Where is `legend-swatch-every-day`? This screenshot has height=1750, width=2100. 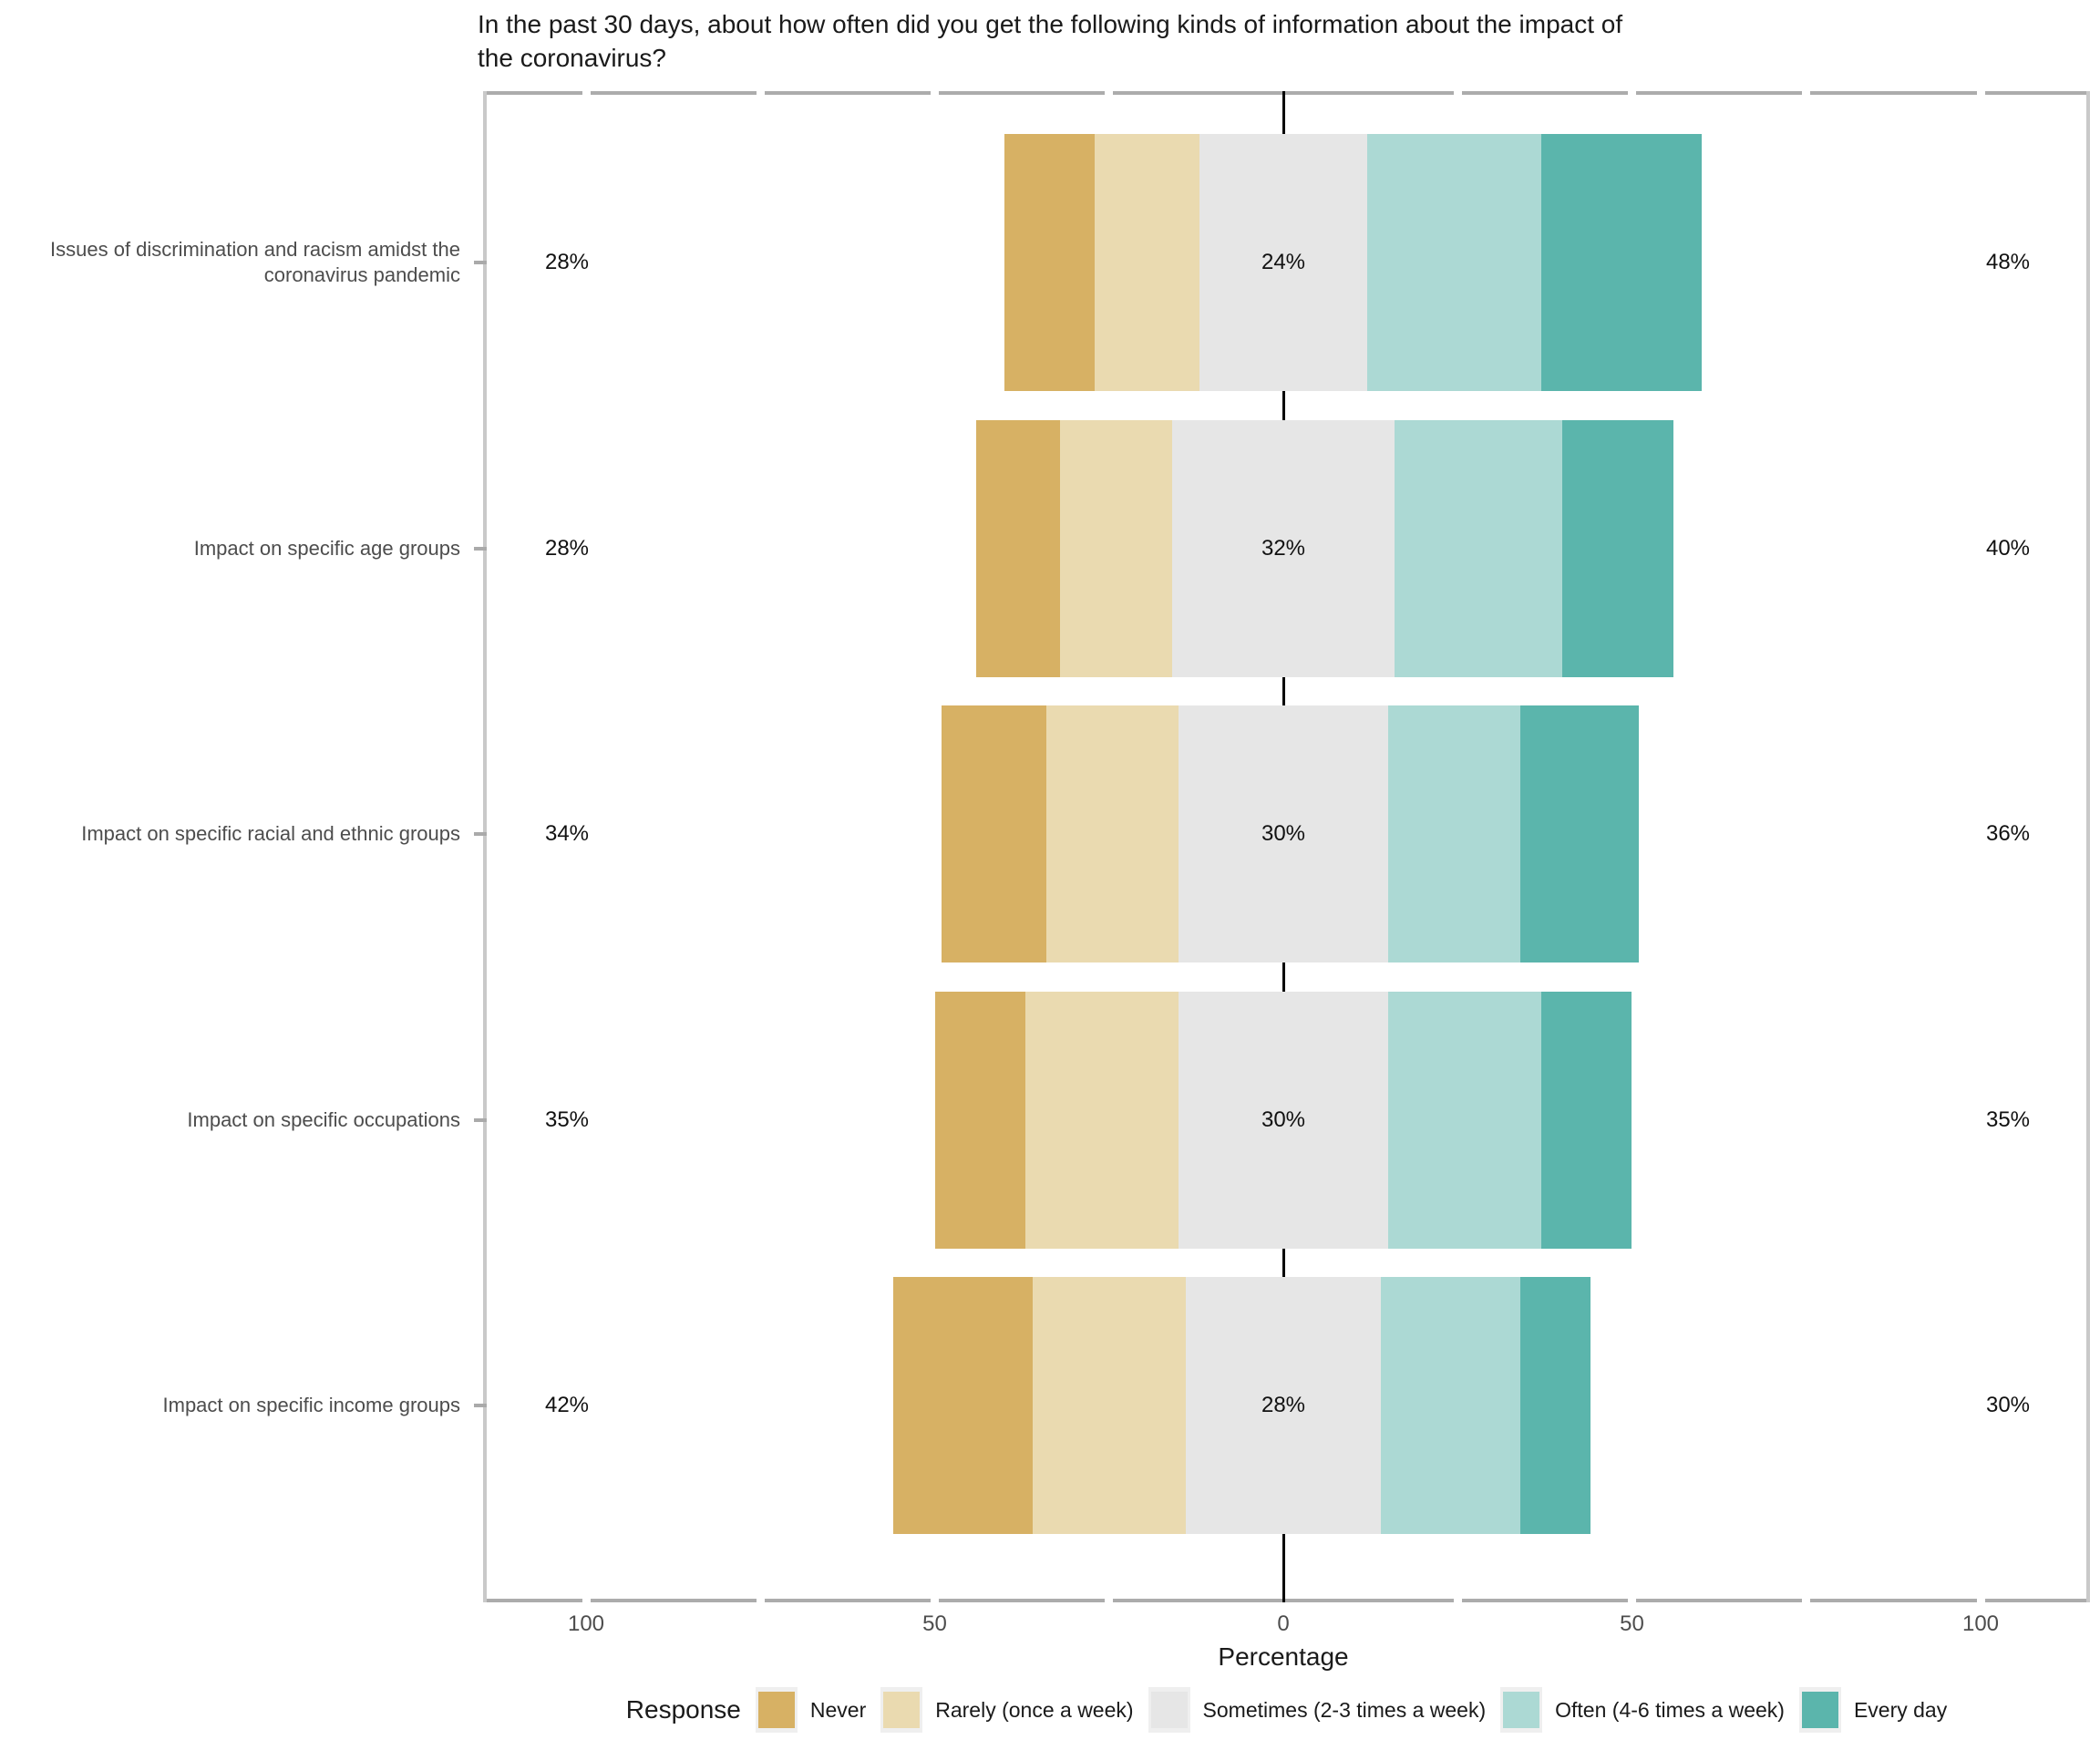 legend-swatch-every-day is located at coordinates (1820, 1710).